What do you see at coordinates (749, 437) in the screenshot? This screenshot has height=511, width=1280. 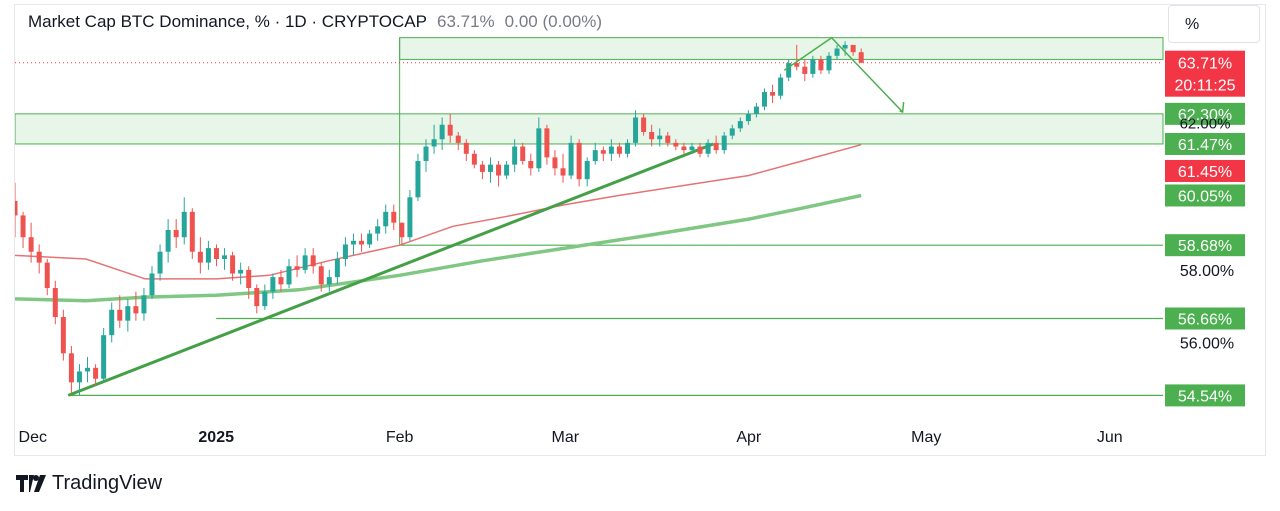 I see `x-tick-label: Apr` at bounding box center [749, 437].